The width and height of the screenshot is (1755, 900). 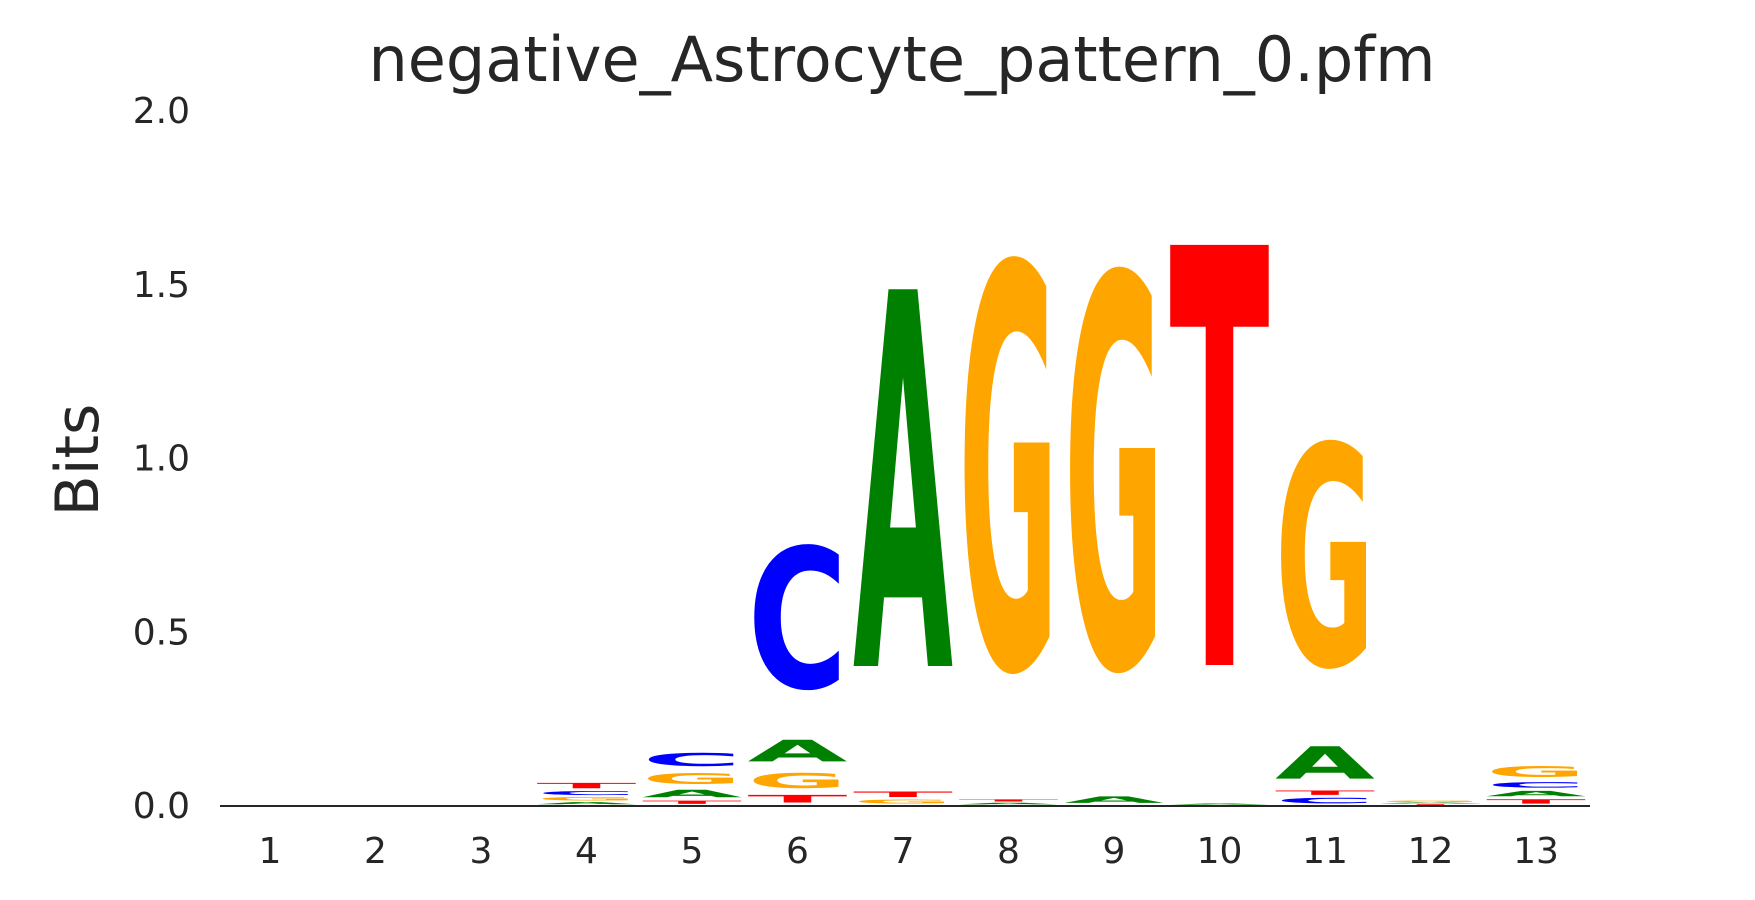 I want to click on x-tick-label: 5, so click(x=692, y=851).